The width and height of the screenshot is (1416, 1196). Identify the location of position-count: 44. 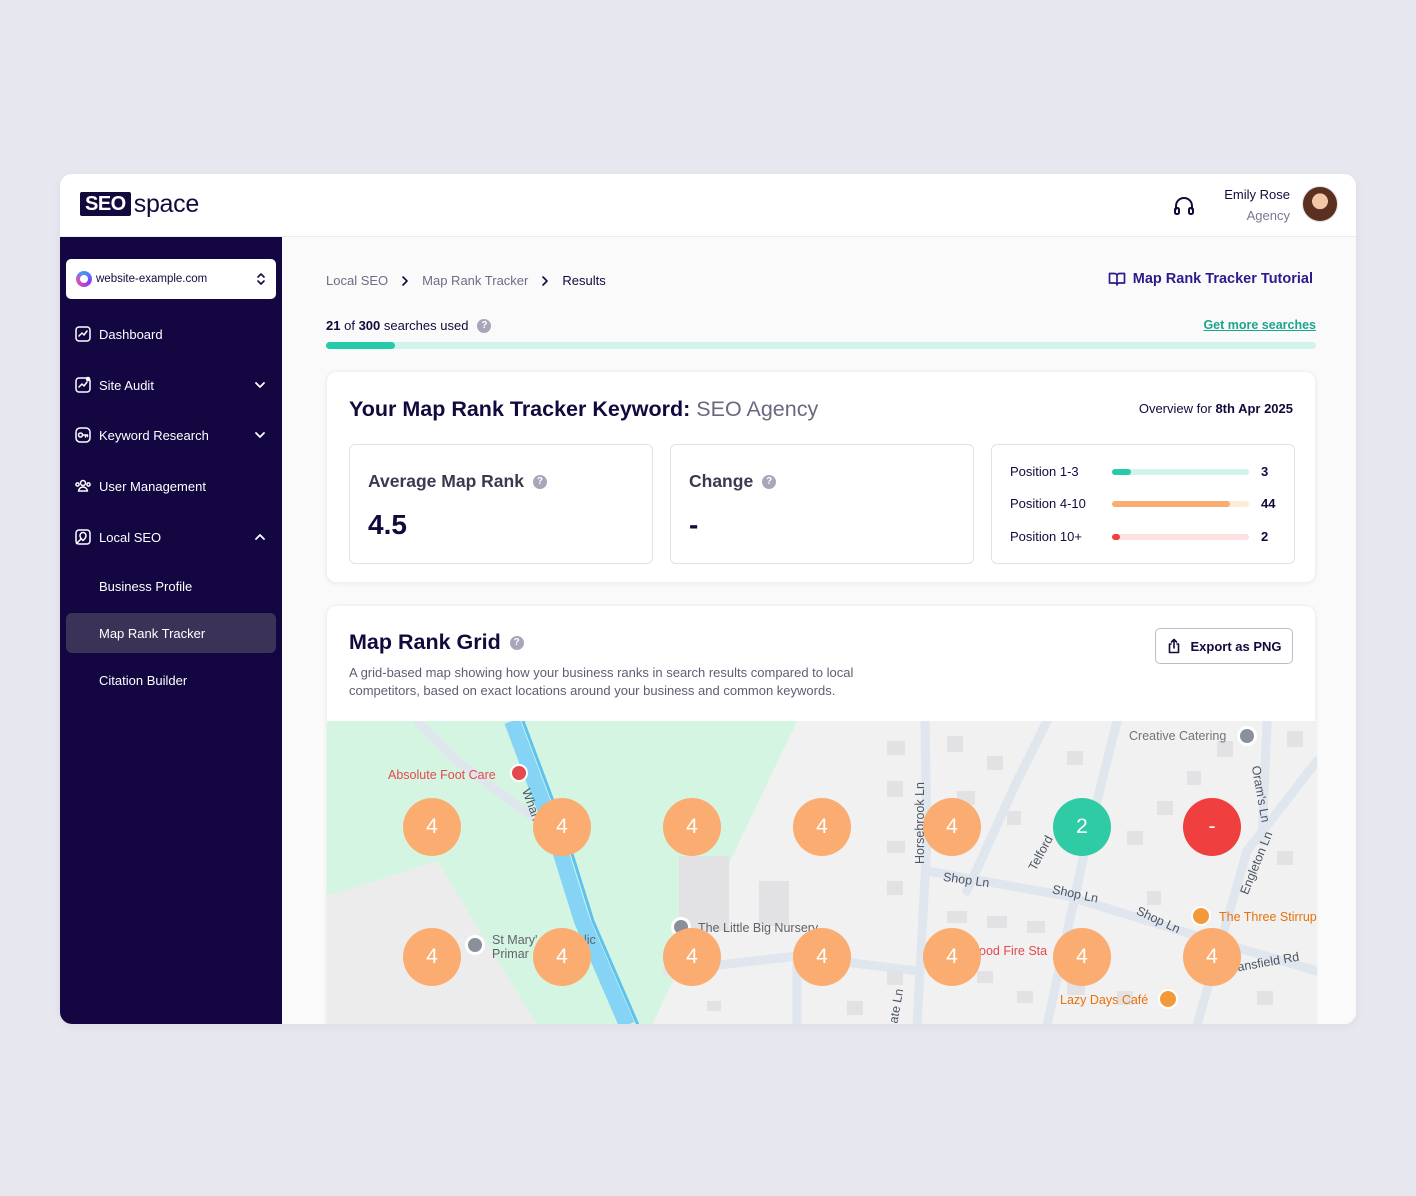
(1268, 503).